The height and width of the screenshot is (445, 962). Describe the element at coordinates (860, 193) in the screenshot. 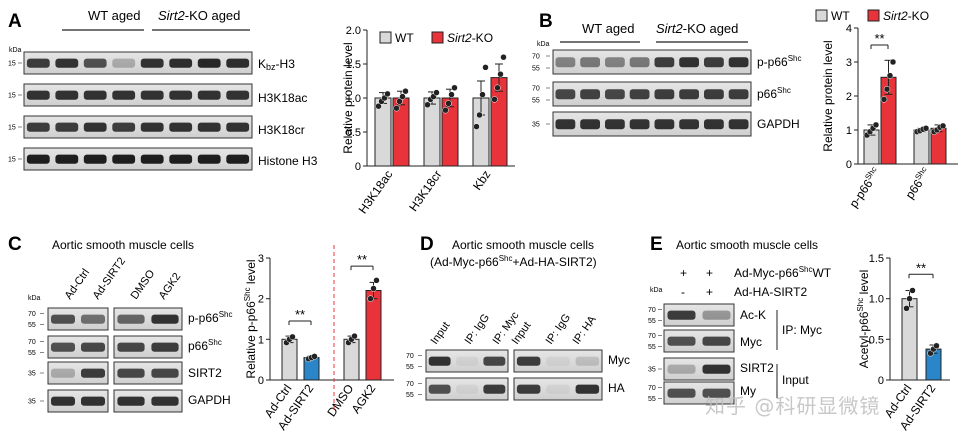

I see `x-tick-text: p-p66` at that location.